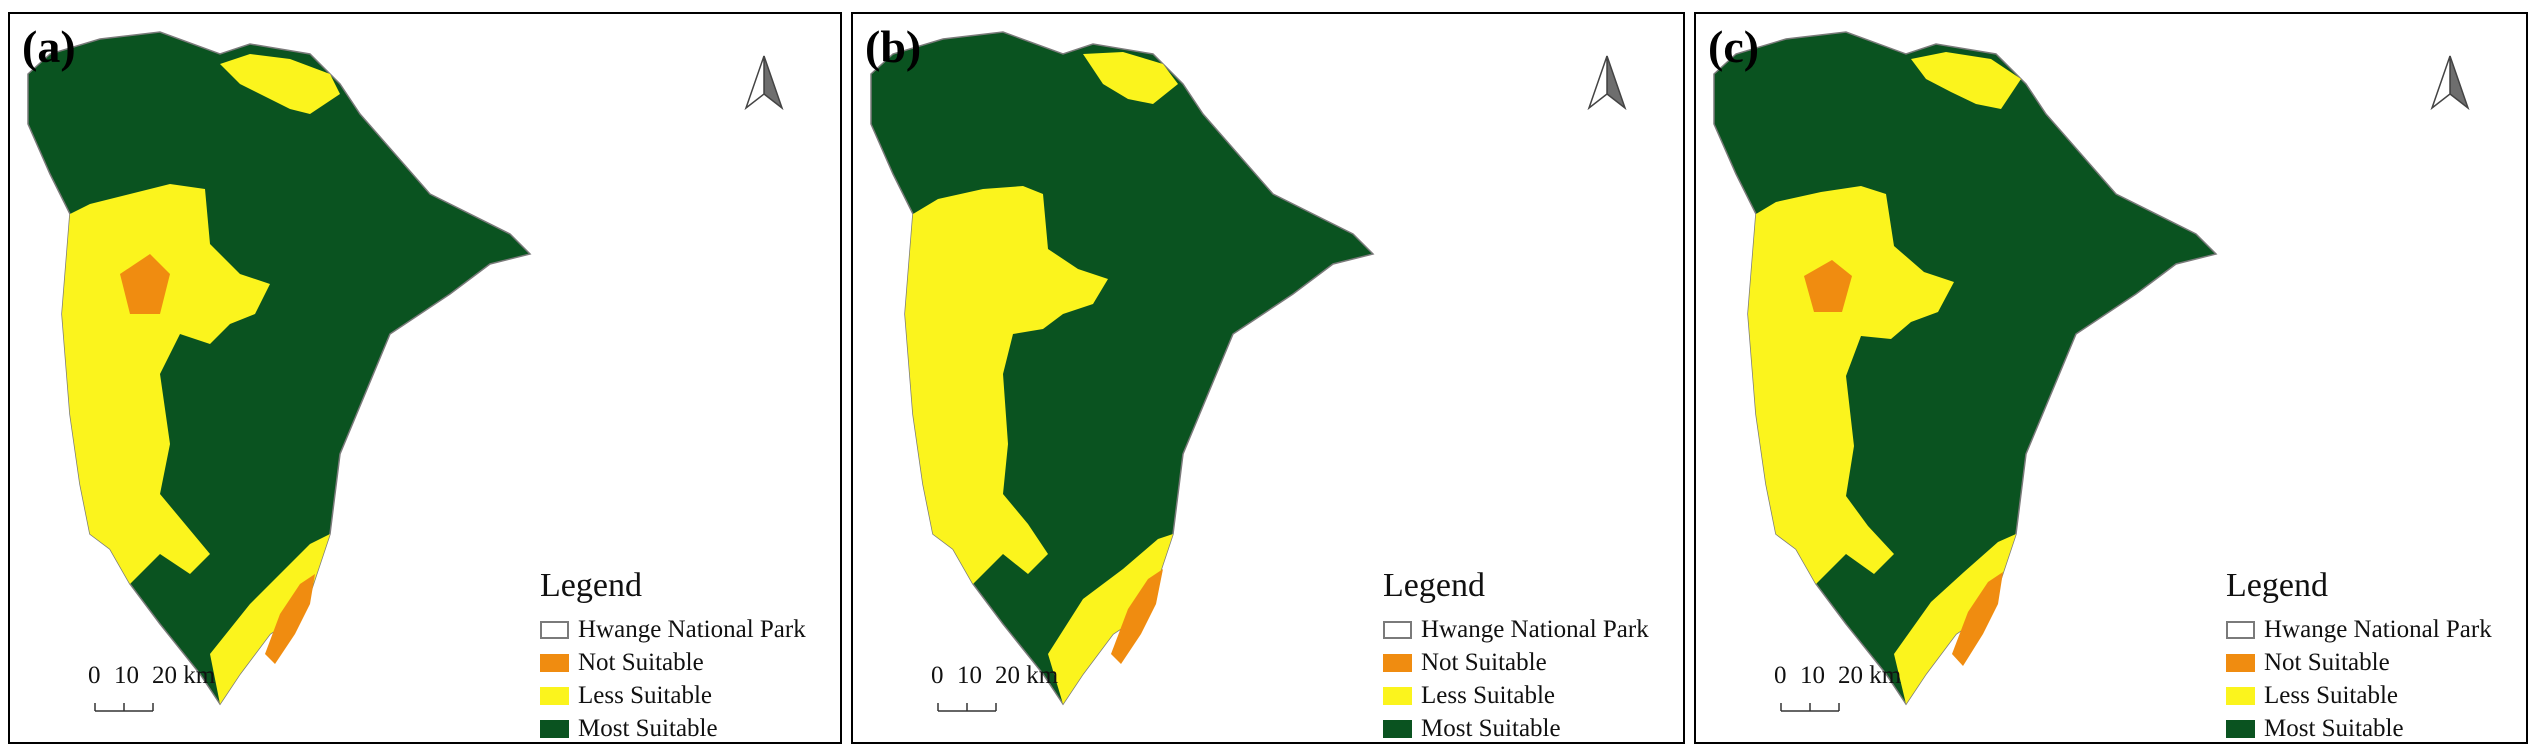 This screenshot has width=2536, height=755. I want to click on panel-label: (c), so click(1734, 46).